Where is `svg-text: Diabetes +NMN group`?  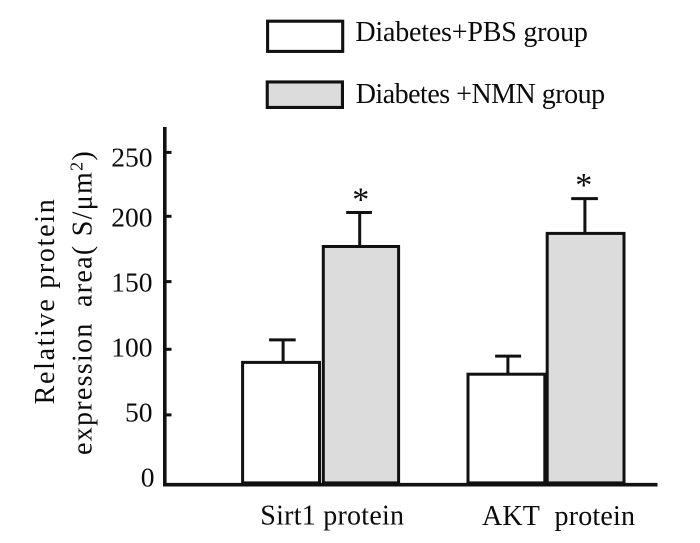 svg-text: Diabetes +NMN group is located at coordinates (480, 94).